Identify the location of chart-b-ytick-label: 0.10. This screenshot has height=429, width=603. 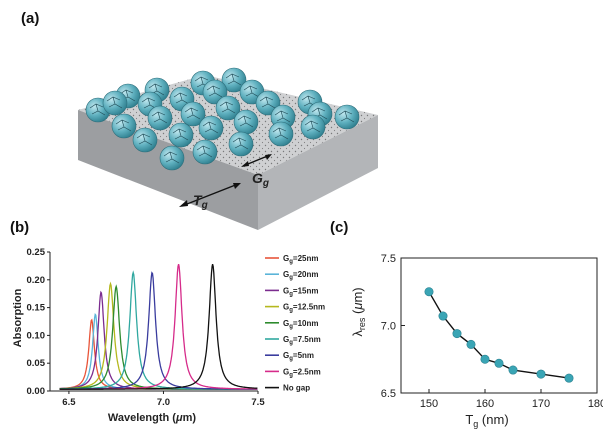
(36, 335).